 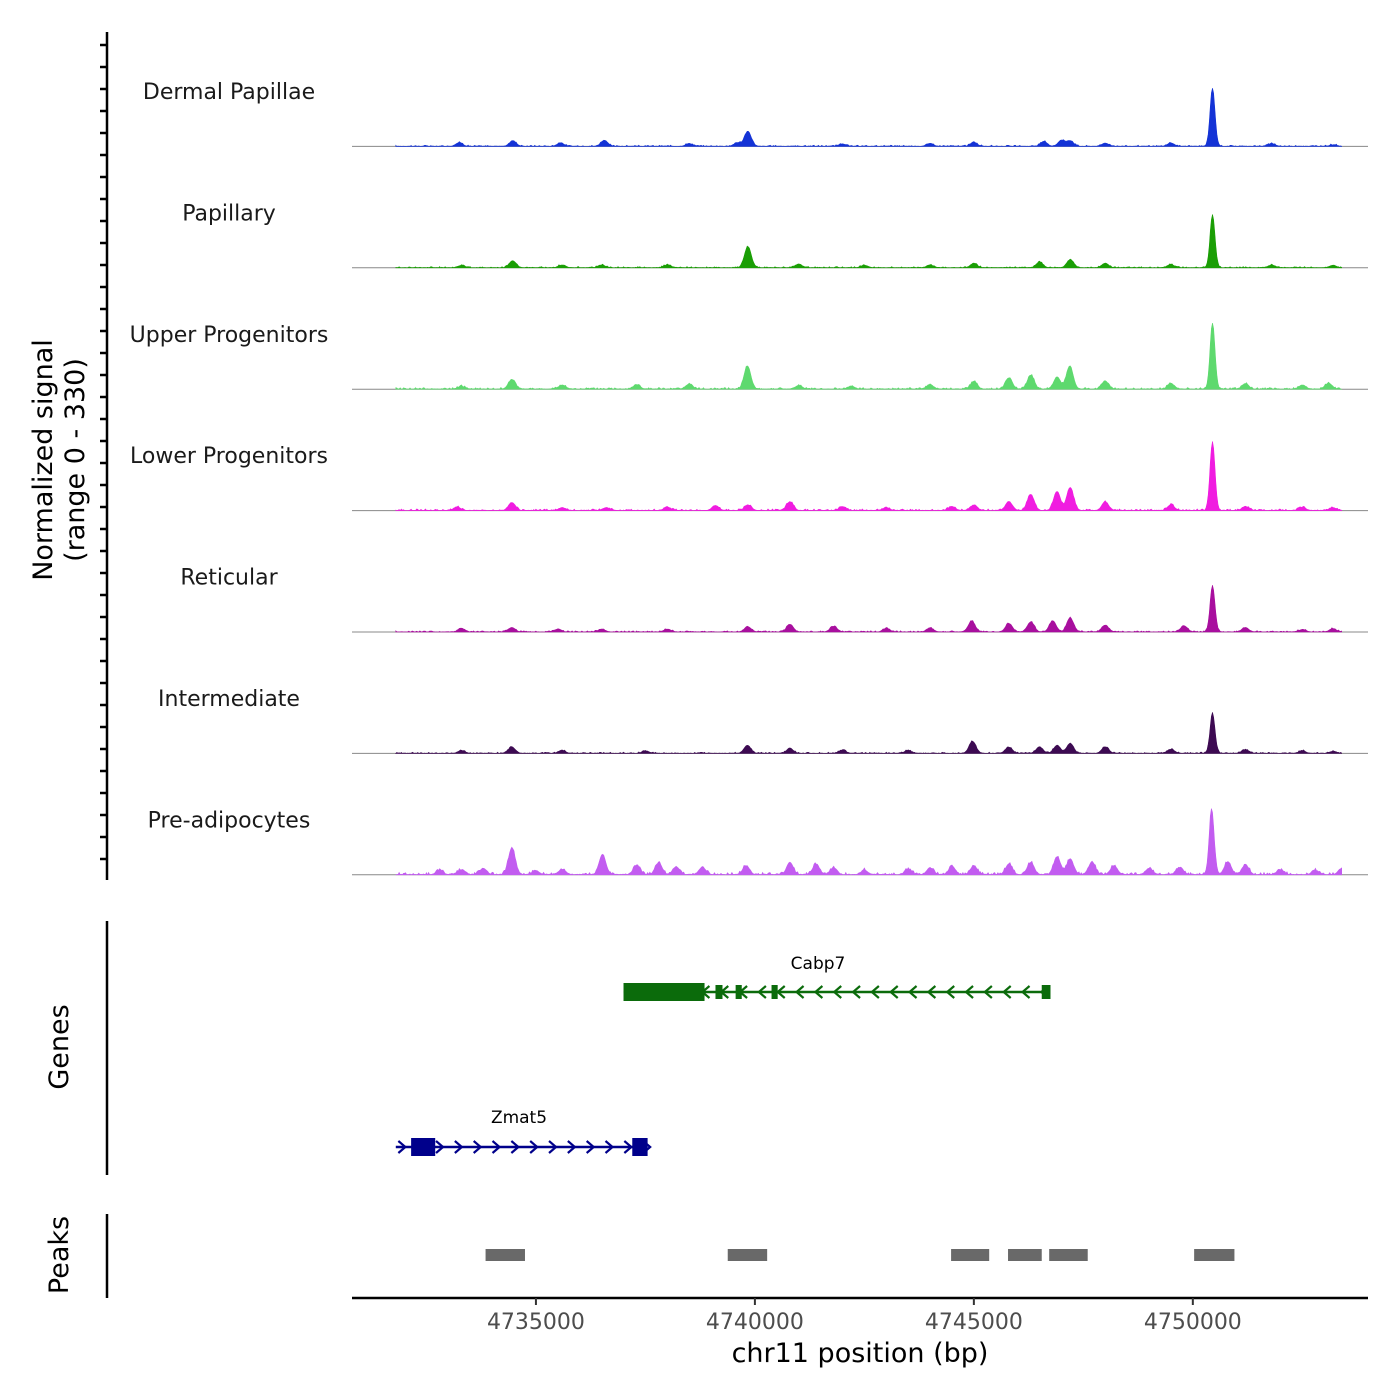 I want to click on gene-cabp7, so click(x=837, y=992).